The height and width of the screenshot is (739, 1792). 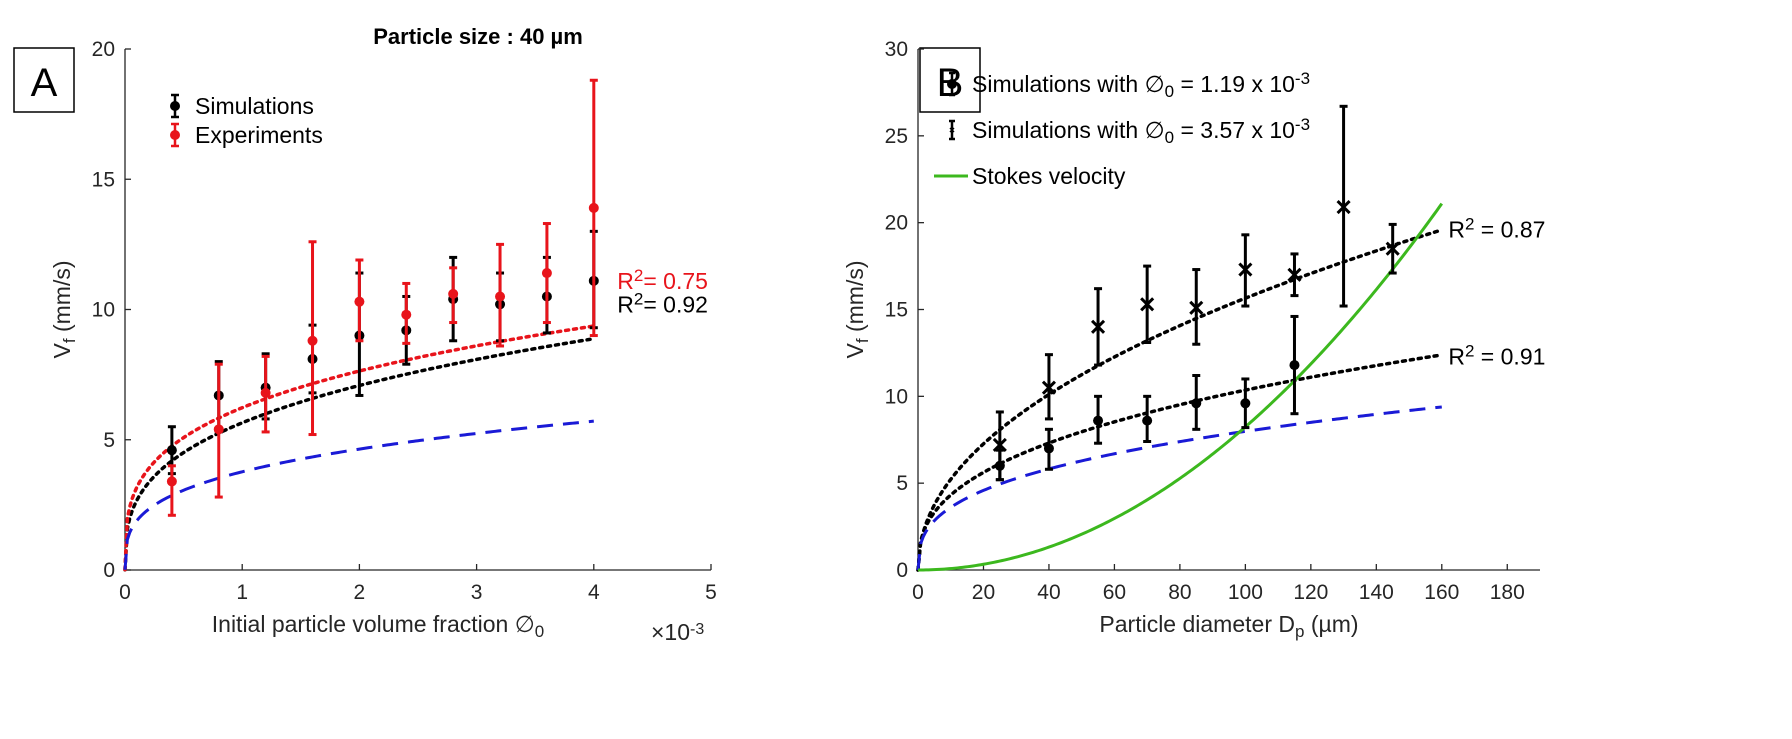 What do you see at coordinates (896, 136) in the screenshot?
I see `y-tick-label: 25` at bounding box center [896, 136].